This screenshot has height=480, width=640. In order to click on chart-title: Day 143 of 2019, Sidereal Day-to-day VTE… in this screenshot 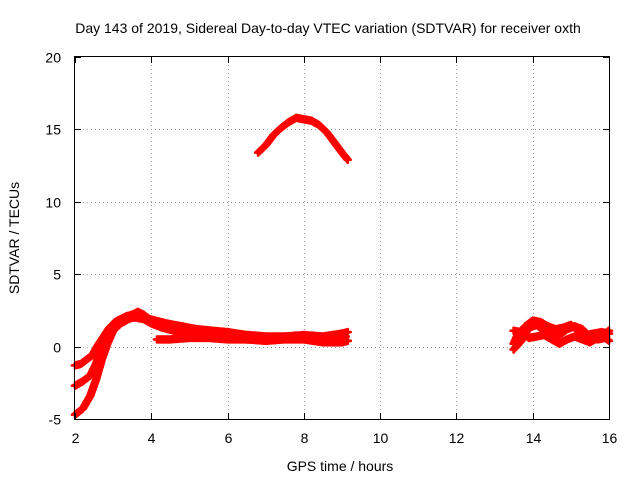, I will do `click(328, 28)`.